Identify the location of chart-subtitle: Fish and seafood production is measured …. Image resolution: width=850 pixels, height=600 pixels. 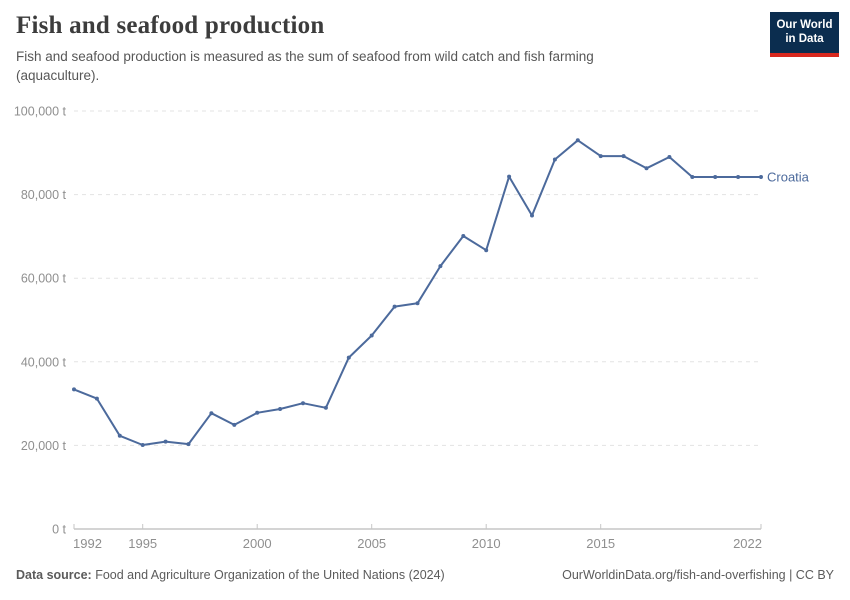
(305, 66).